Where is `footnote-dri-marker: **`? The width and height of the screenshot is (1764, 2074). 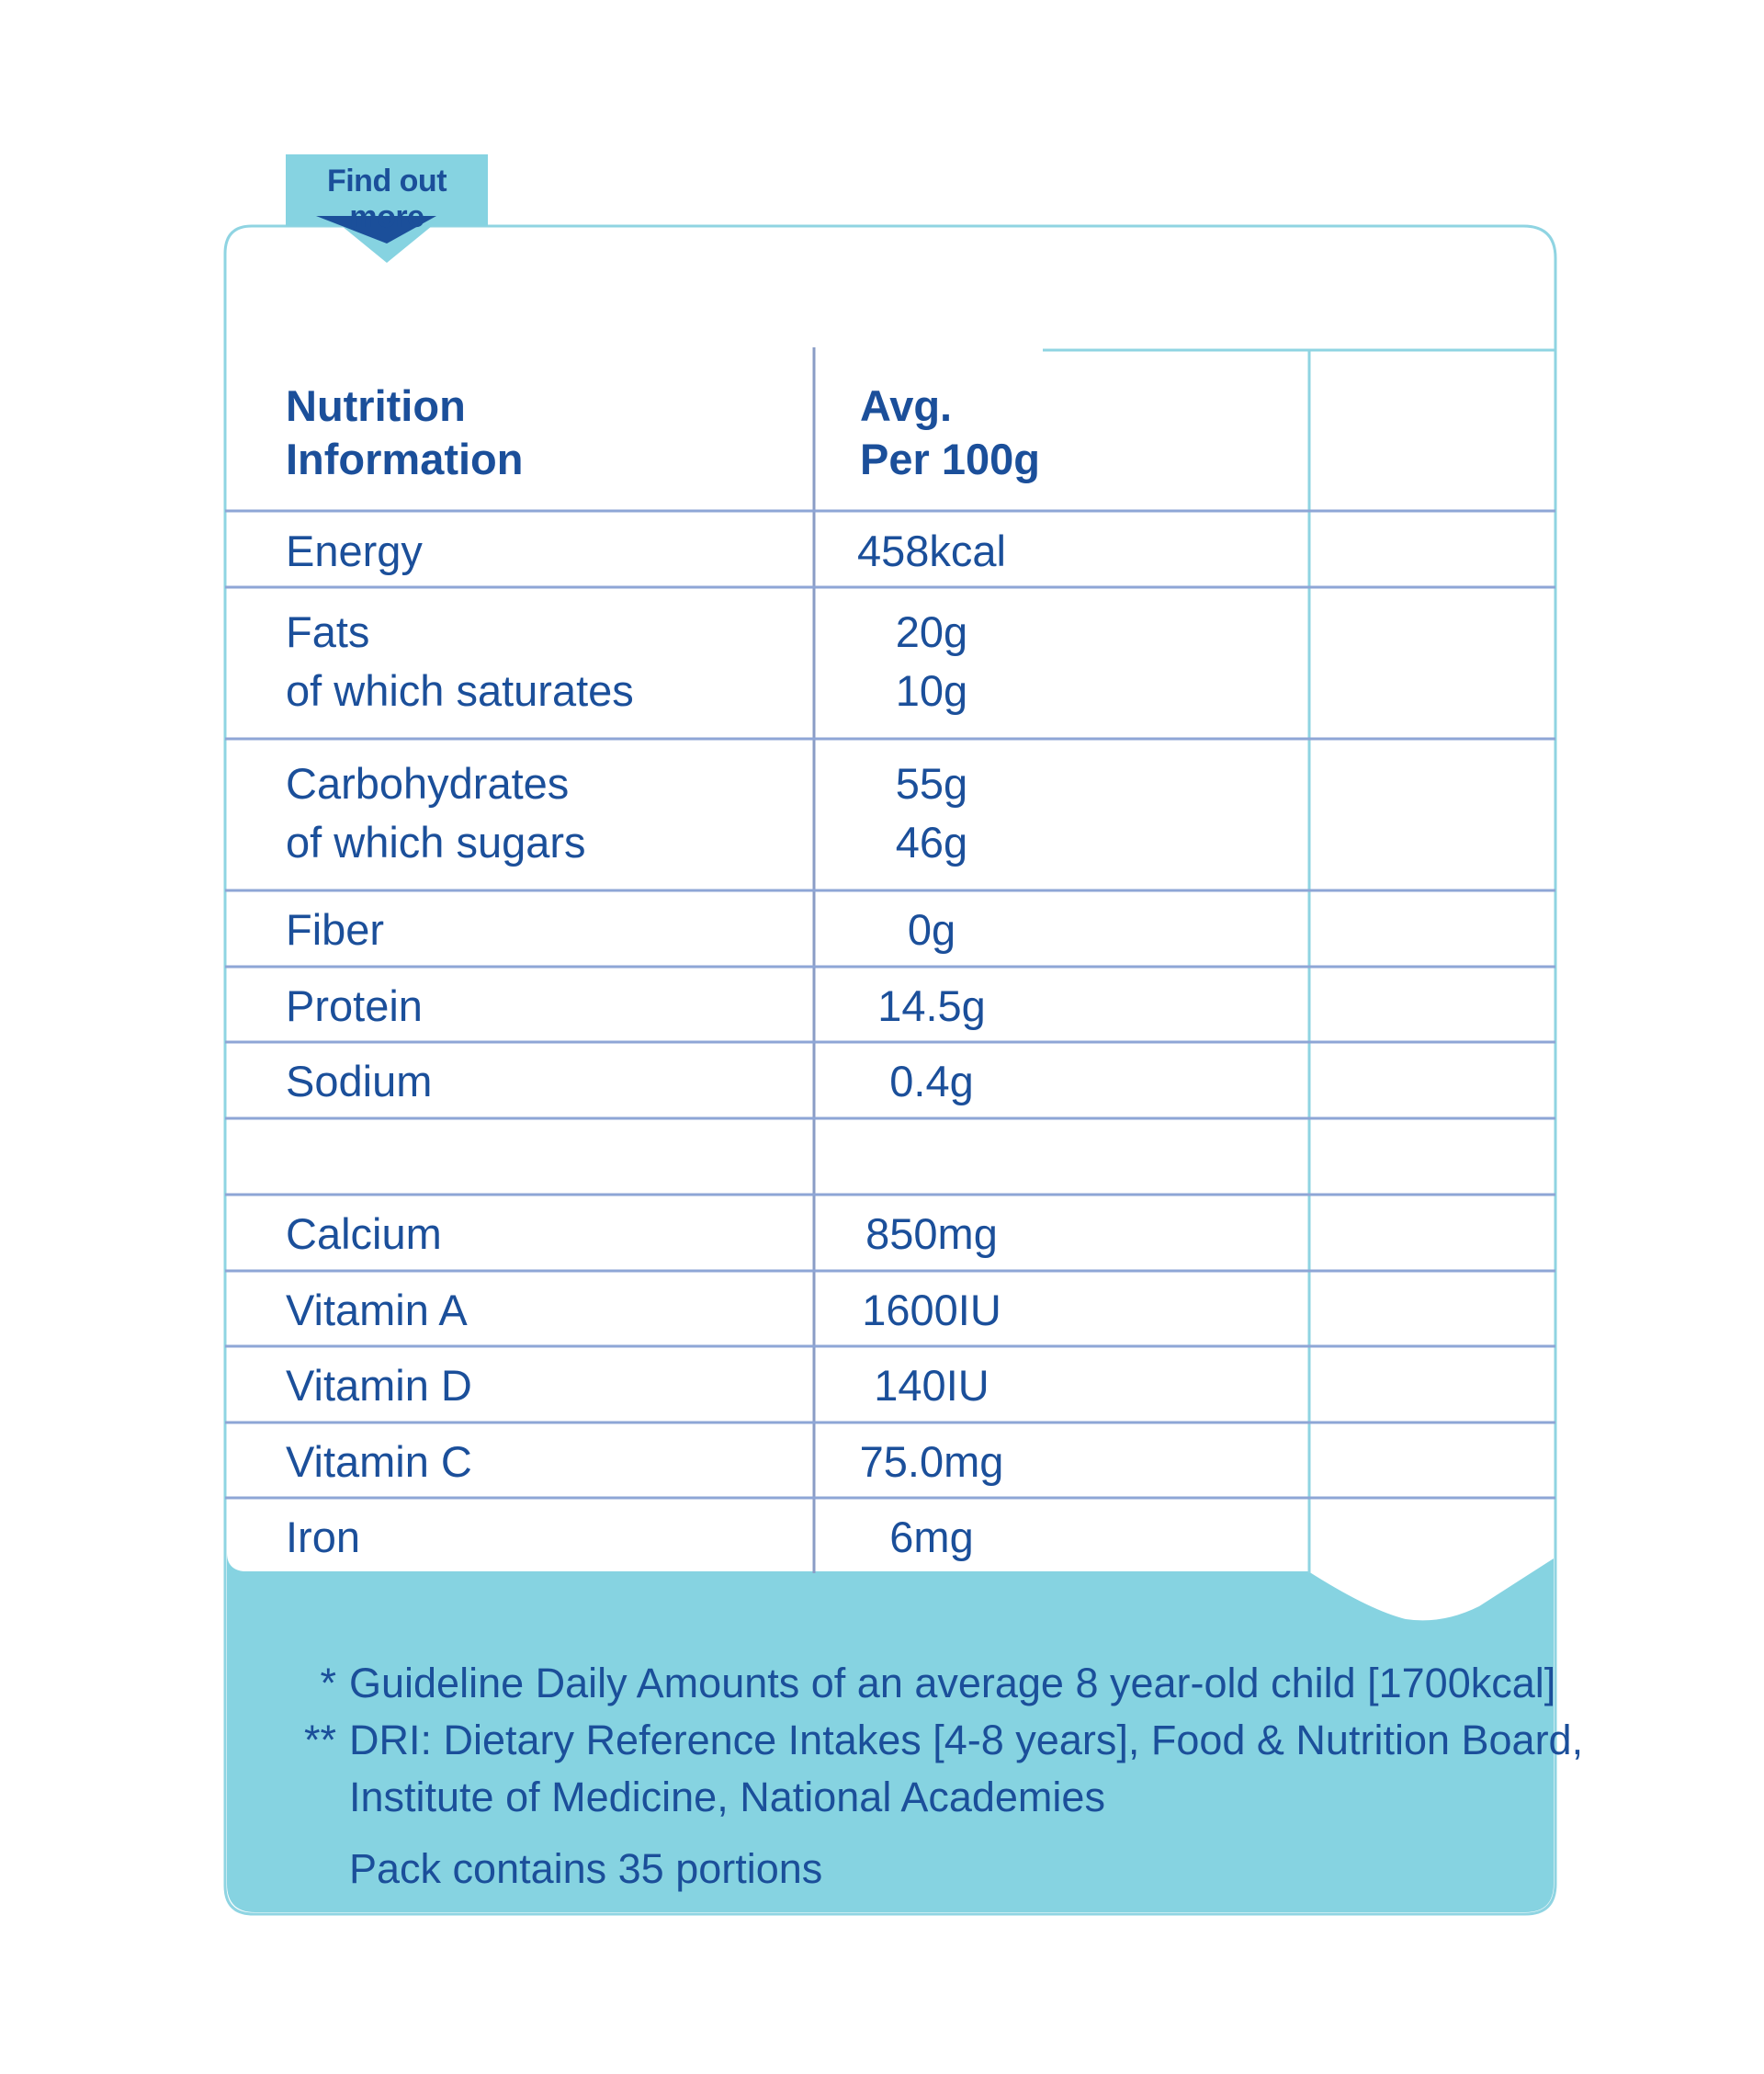
footnote-dri-marker: ** is located at coordinates (320, 1740).